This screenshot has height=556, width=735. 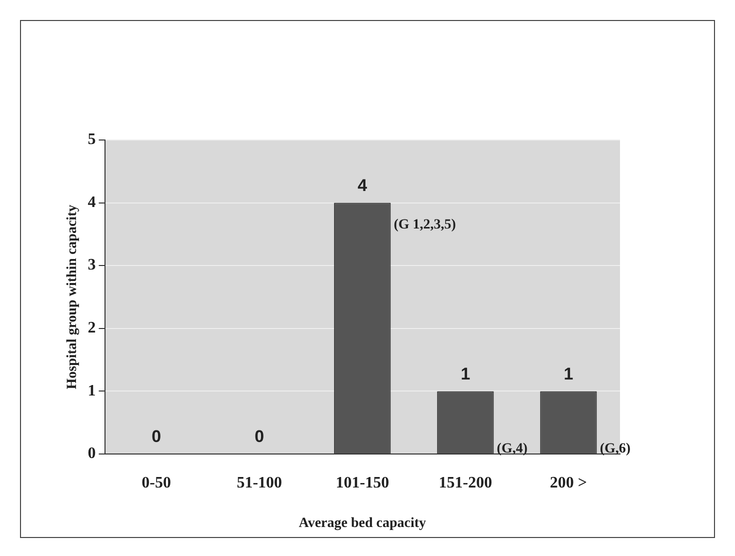 I want to click on x-tick-label: 0-50, so click(x=156, y=483).